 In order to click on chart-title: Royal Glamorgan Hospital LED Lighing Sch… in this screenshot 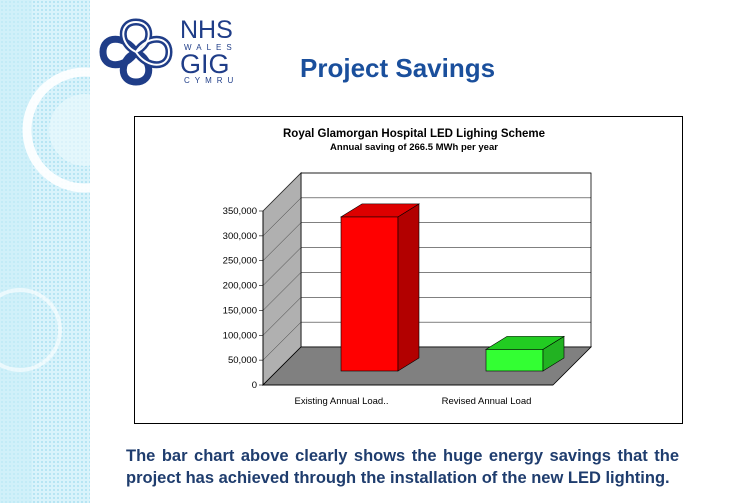, I will do `click(414, 134)`.